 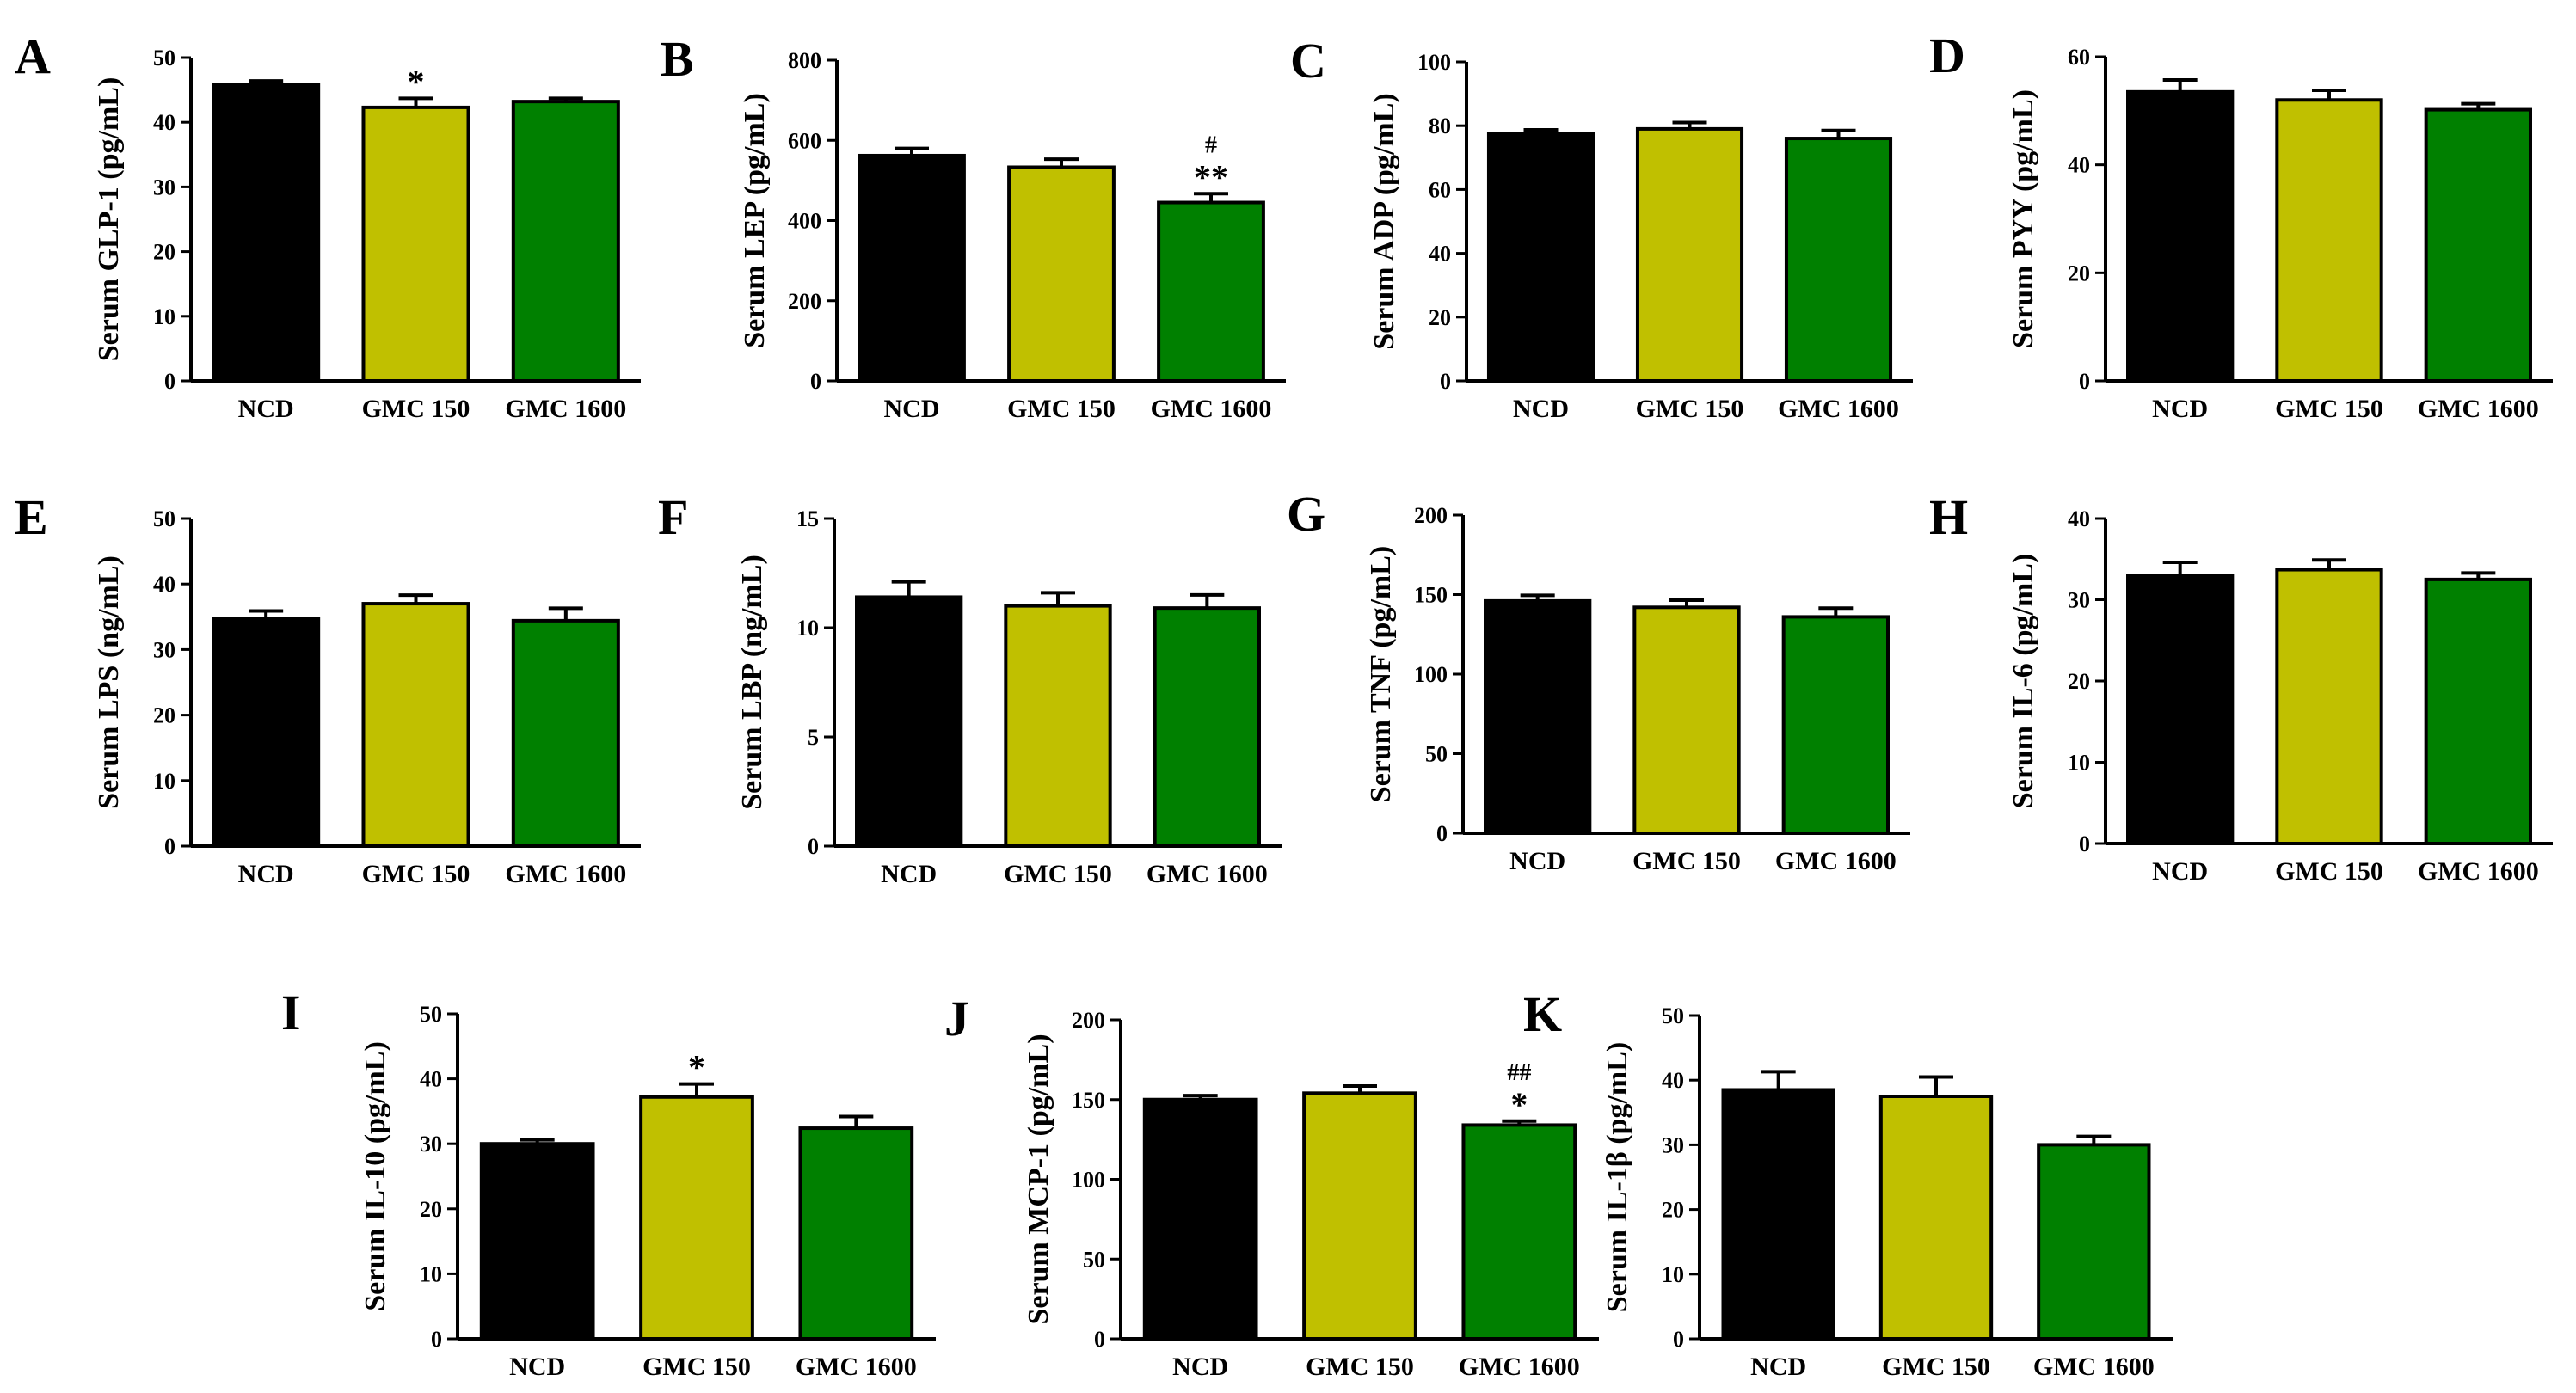 What do you see at coordinates (291, 1012) in the screenshot?
I see `panel-letter: I` at bounding box center [291, 1012].